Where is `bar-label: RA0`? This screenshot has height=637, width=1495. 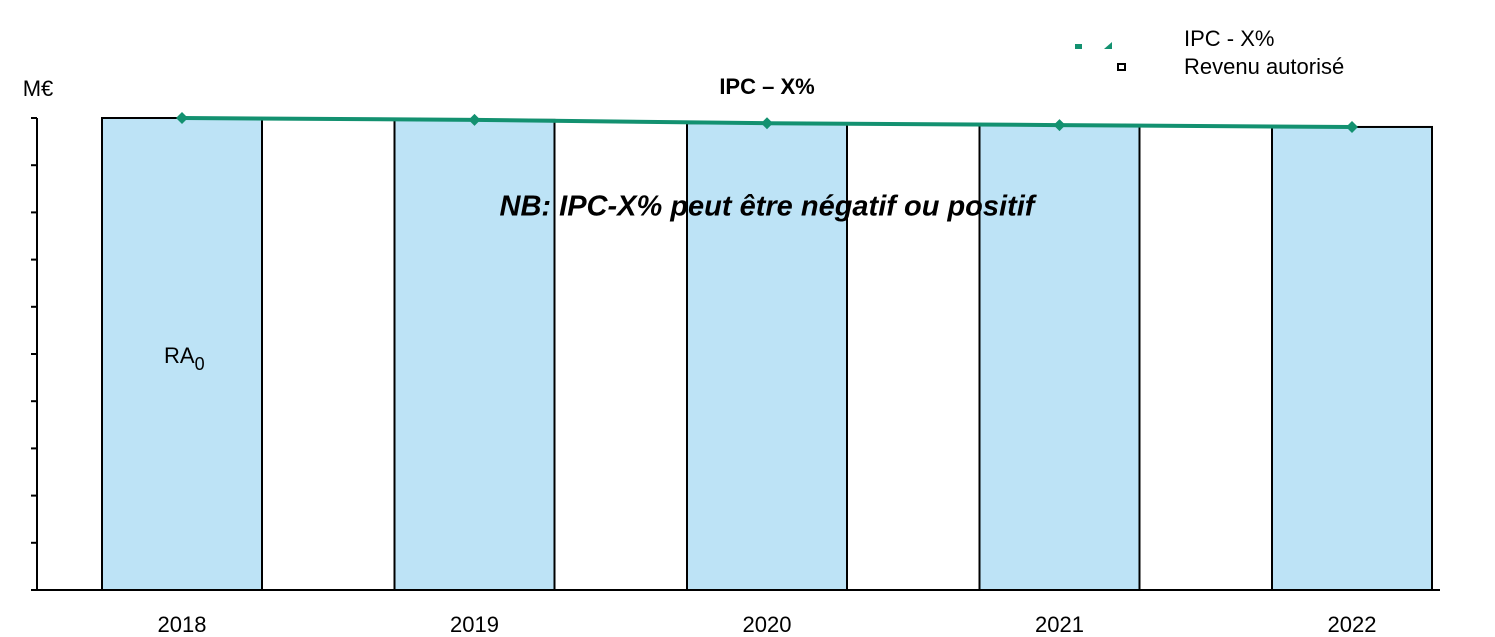
bar-label: RA0 is located at coordinates (184, 358).